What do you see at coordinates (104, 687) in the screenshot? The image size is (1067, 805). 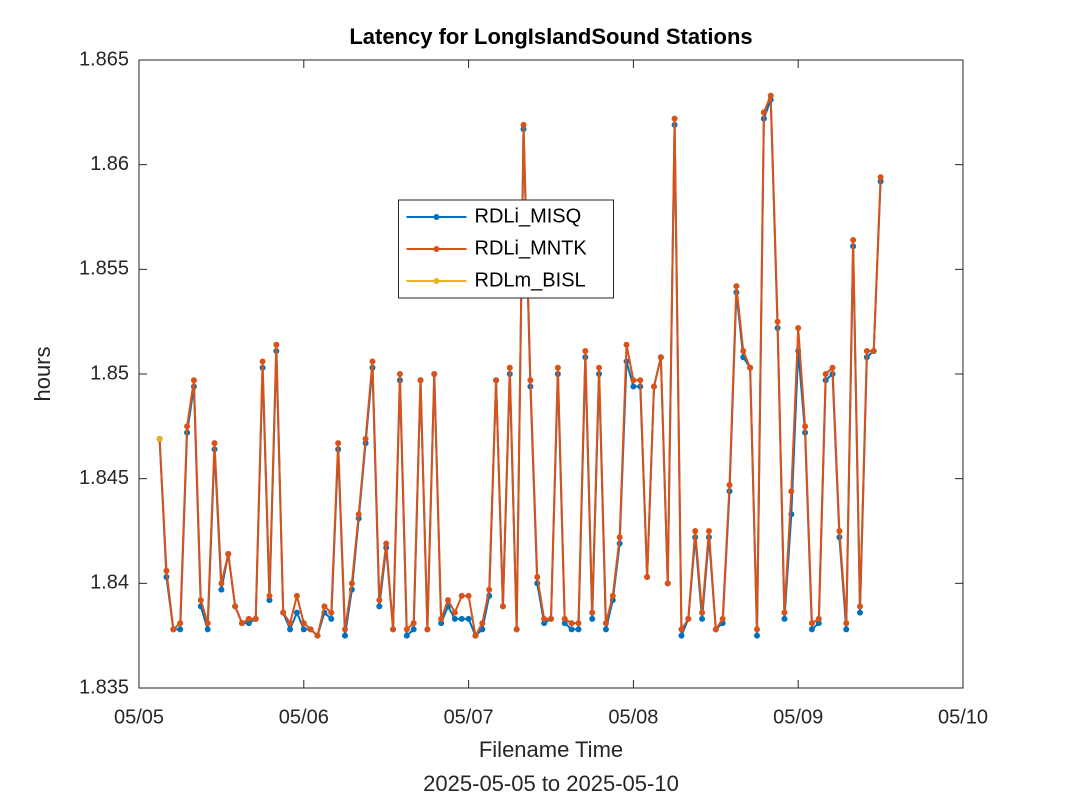 I see `y-tick-label: 1.835` at bounding box center [104, 687].